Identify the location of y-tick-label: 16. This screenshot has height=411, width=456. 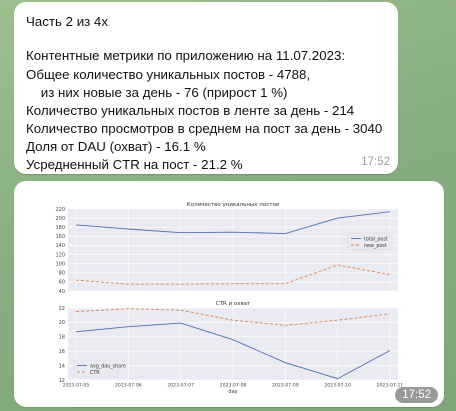
(62, 352).